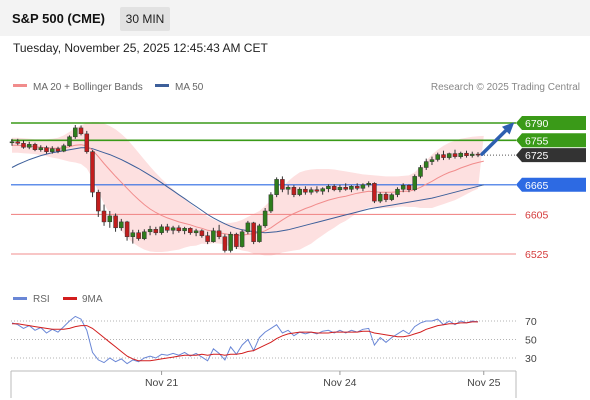 This screenshot has height=400, width=590. What do you see at coordinates (145, 19) in the screenshot?
I see `timeframe-button: 30 MIN` at bounding box center [145, 19].